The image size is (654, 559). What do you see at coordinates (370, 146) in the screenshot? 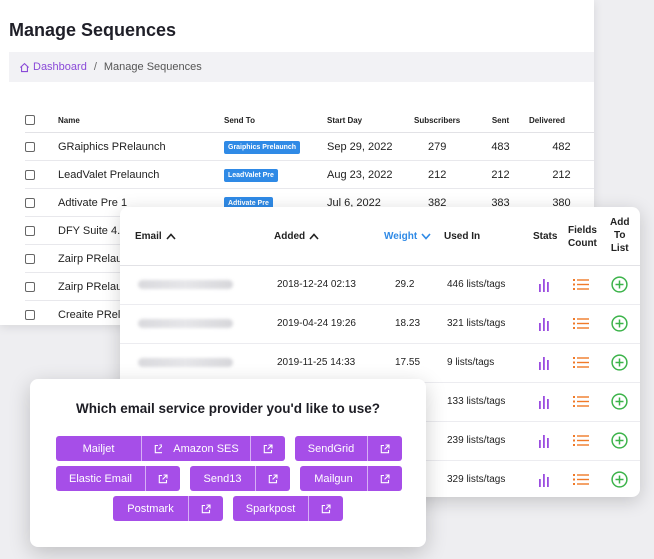
I see `start-day: Sep 29, 2022` at bounding box center [370, 146].